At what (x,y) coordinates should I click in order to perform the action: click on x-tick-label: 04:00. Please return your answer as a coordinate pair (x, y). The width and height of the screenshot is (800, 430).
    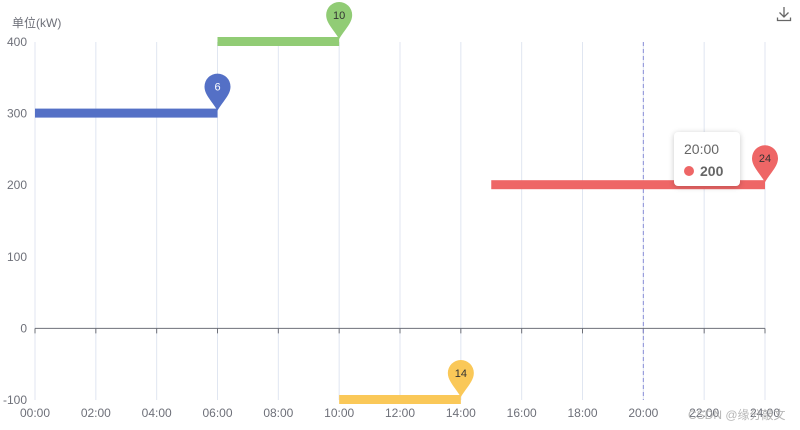
    Looking at the image, I should click on (157, 413).